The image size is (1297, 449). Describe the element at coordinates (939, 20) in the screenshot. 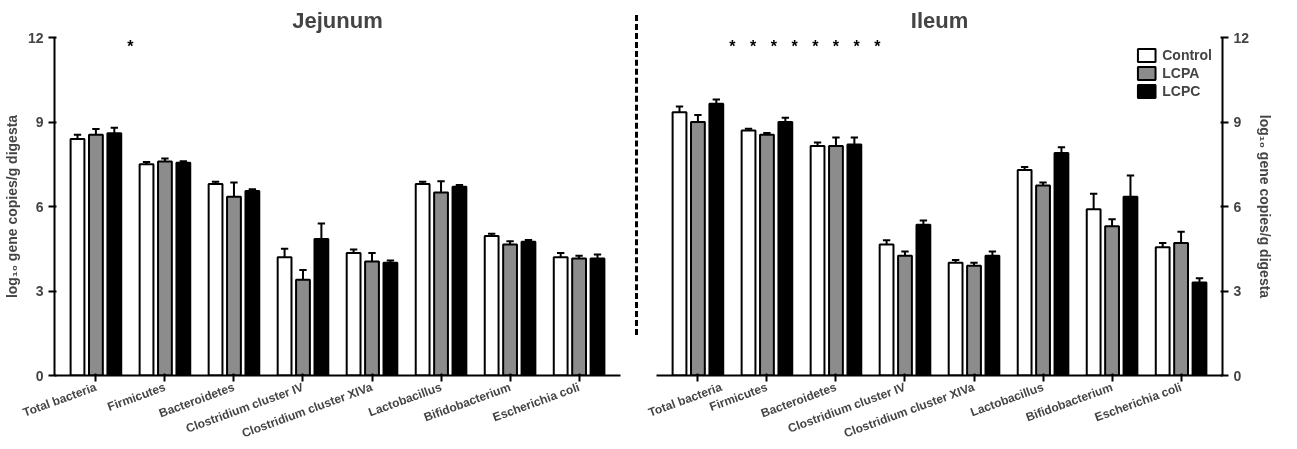

I see `chart-title: Ileum` at that location.